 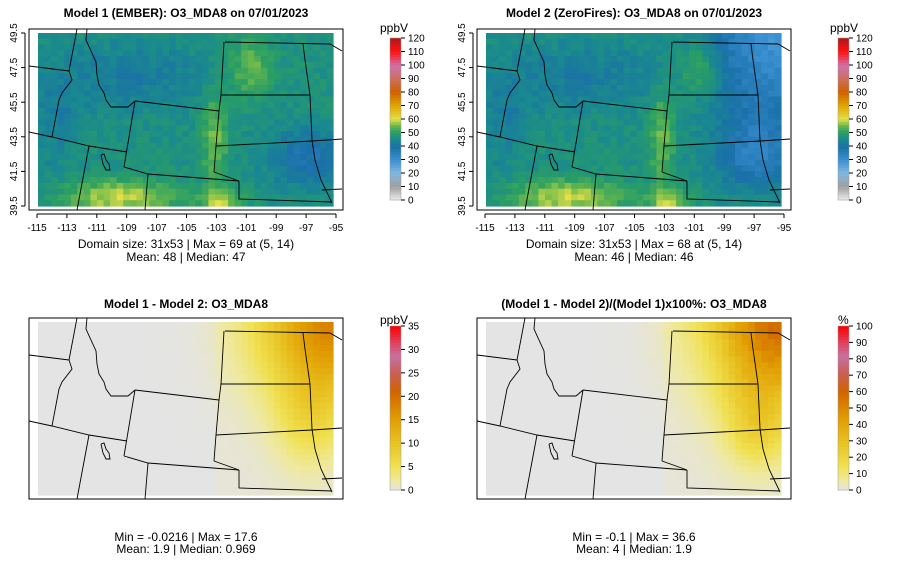 What do you see at coordinates (414, 160) in the screenshot?
I see `colorbar-tick-label: 30` at bounding box center [414, 160].